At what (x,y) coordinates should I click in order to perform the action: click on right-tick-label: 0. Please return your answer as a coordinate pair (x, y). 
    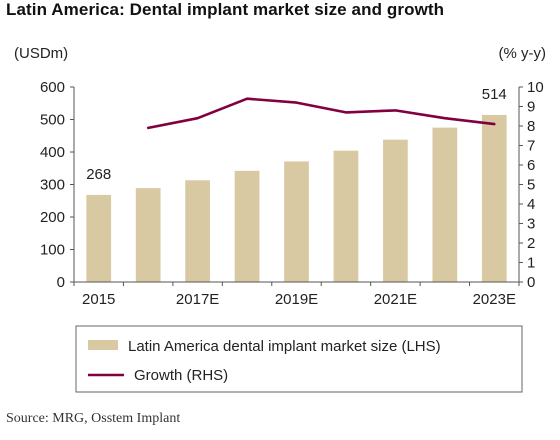
    Looking at the image, I should click on (531, 282).